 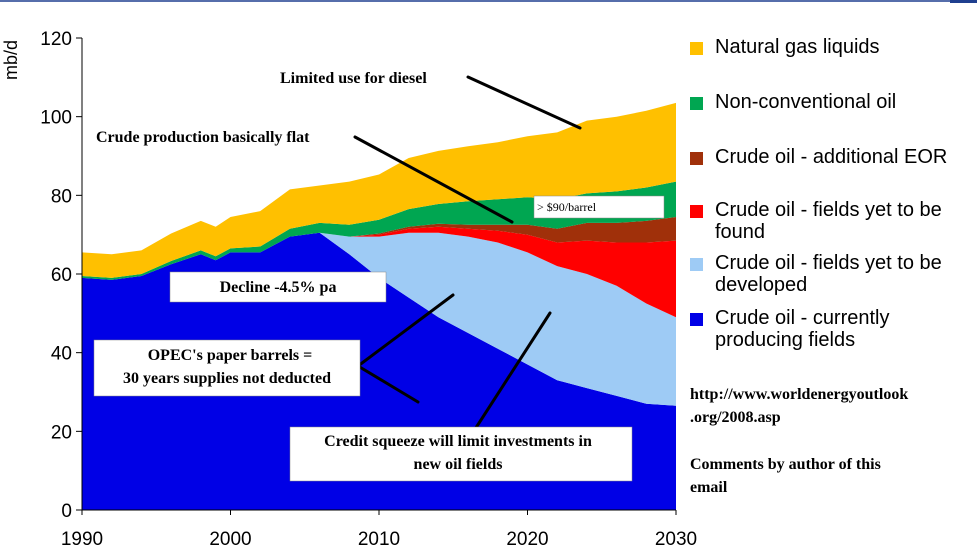 I want to click on legend-item-natural-gas-liquids: Natural gas liquids, so click(x=833, y=47).